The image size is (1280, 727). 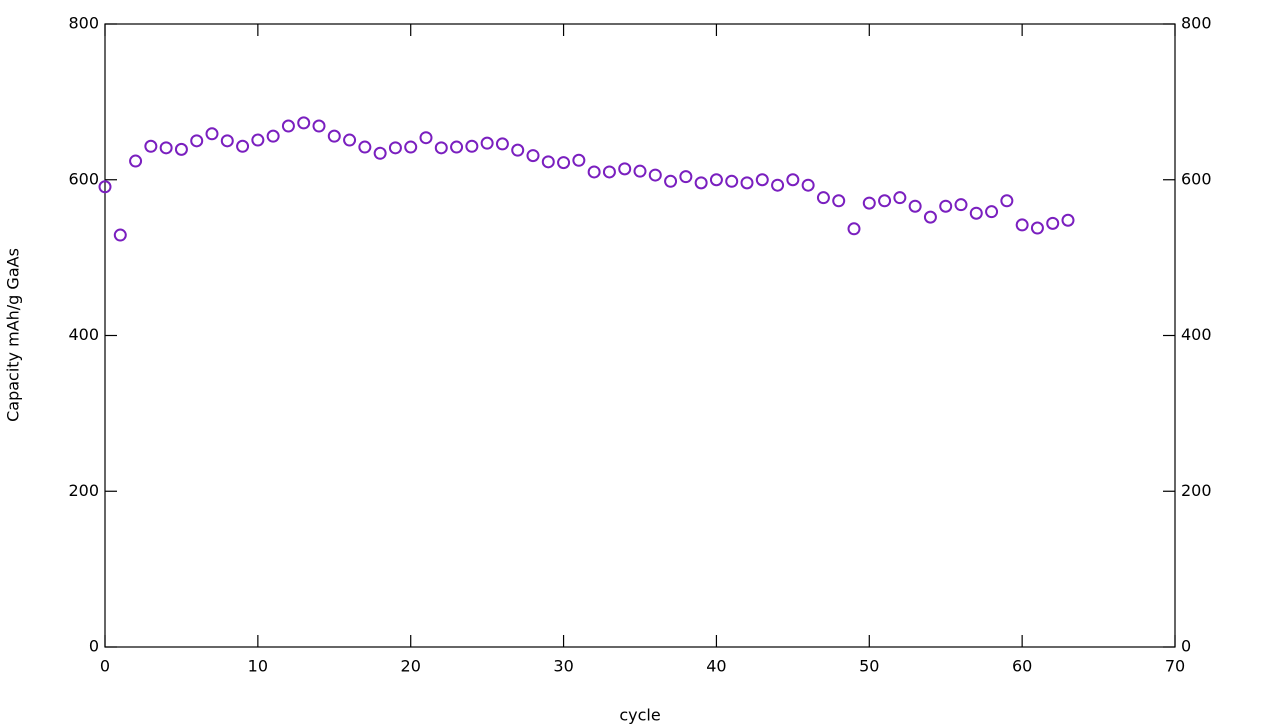 I want to click on x-tick-label: 50, so click(x=869, y=666).